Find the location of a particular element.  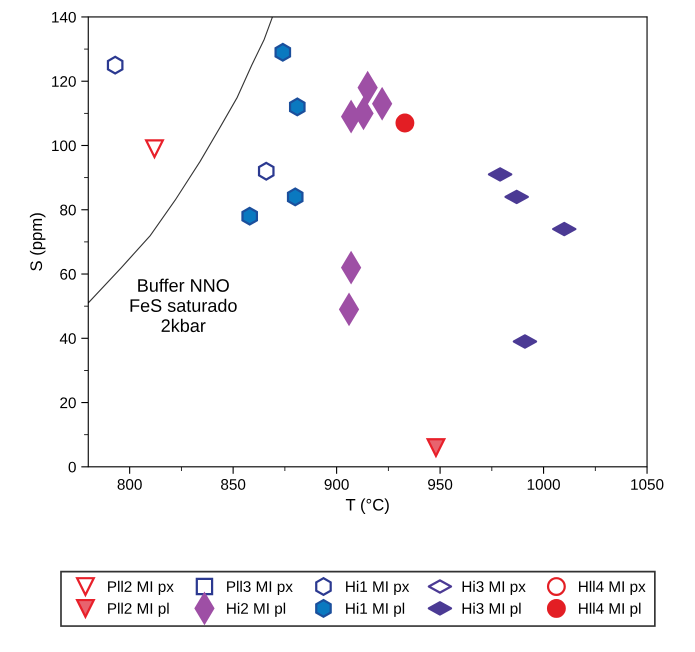

x-tick-label: 950 is located at coordinates (440, 484).